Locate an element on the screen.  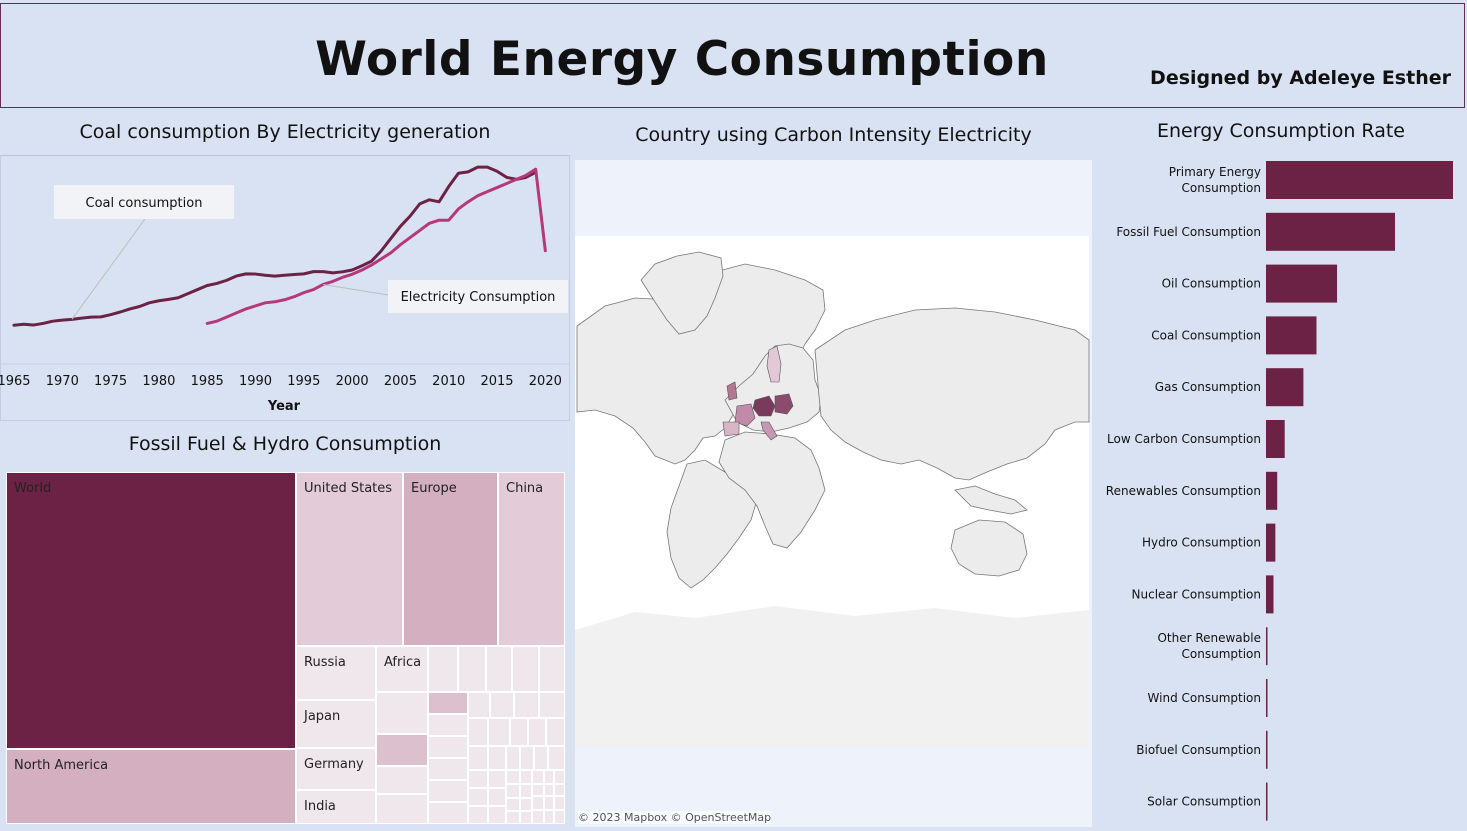
treemap-cell-india: India is located at coordinates (336, 807).